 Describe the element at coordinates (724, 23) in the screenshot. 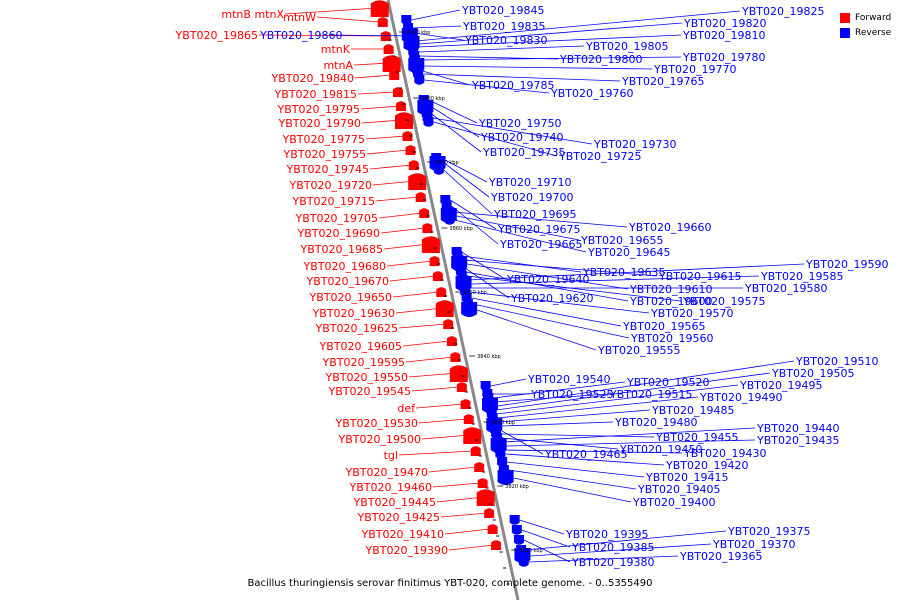

I see `reverse-gene-label: YBT020_19820` at that location.